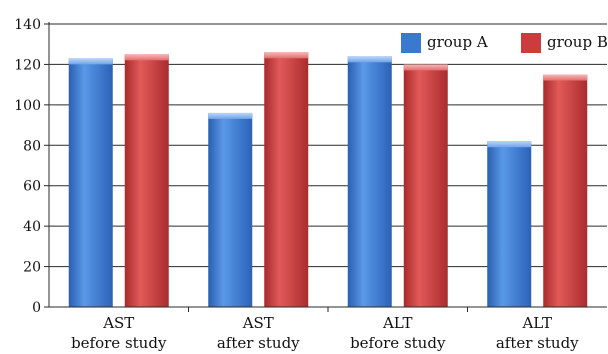 This screenshot has width=608, height=354. What do you see at coordinates (27, 106) in the screenshot?
I see `y-tick-label: 100` at bounding box center [27, 106].